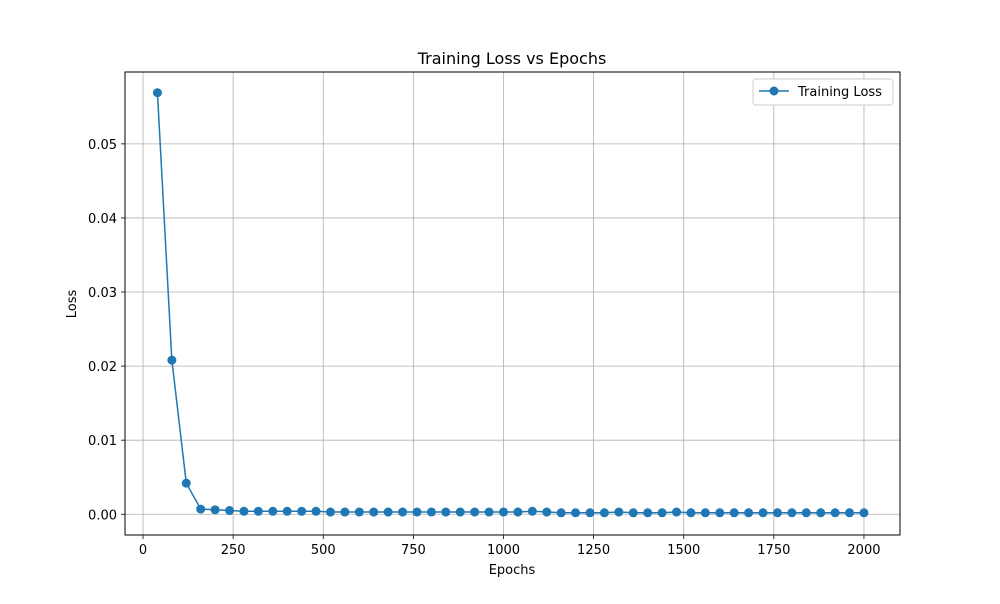 This screenshot has height=604, width=1000. What do you see at coordinates (106, 330) in the screenshot?
I see `y-axis-ticks: 0.00 0.01 0.02 0.03 0.04 0.05` at bounding box center [106, 330].